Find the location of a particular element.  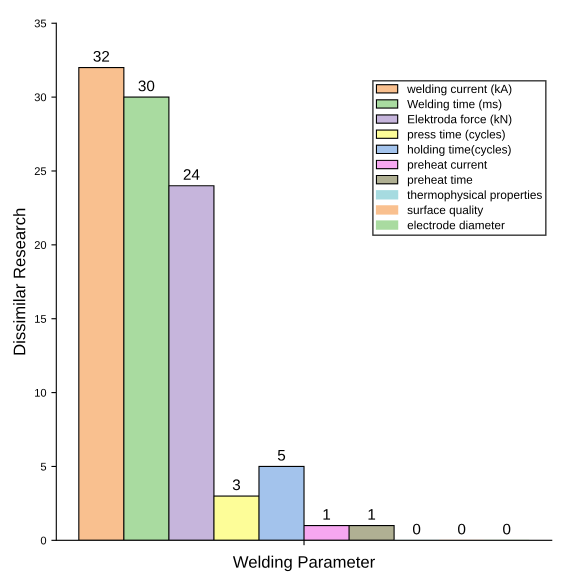

legend-label: thermophysical properties is located at coordinates (474, 196).